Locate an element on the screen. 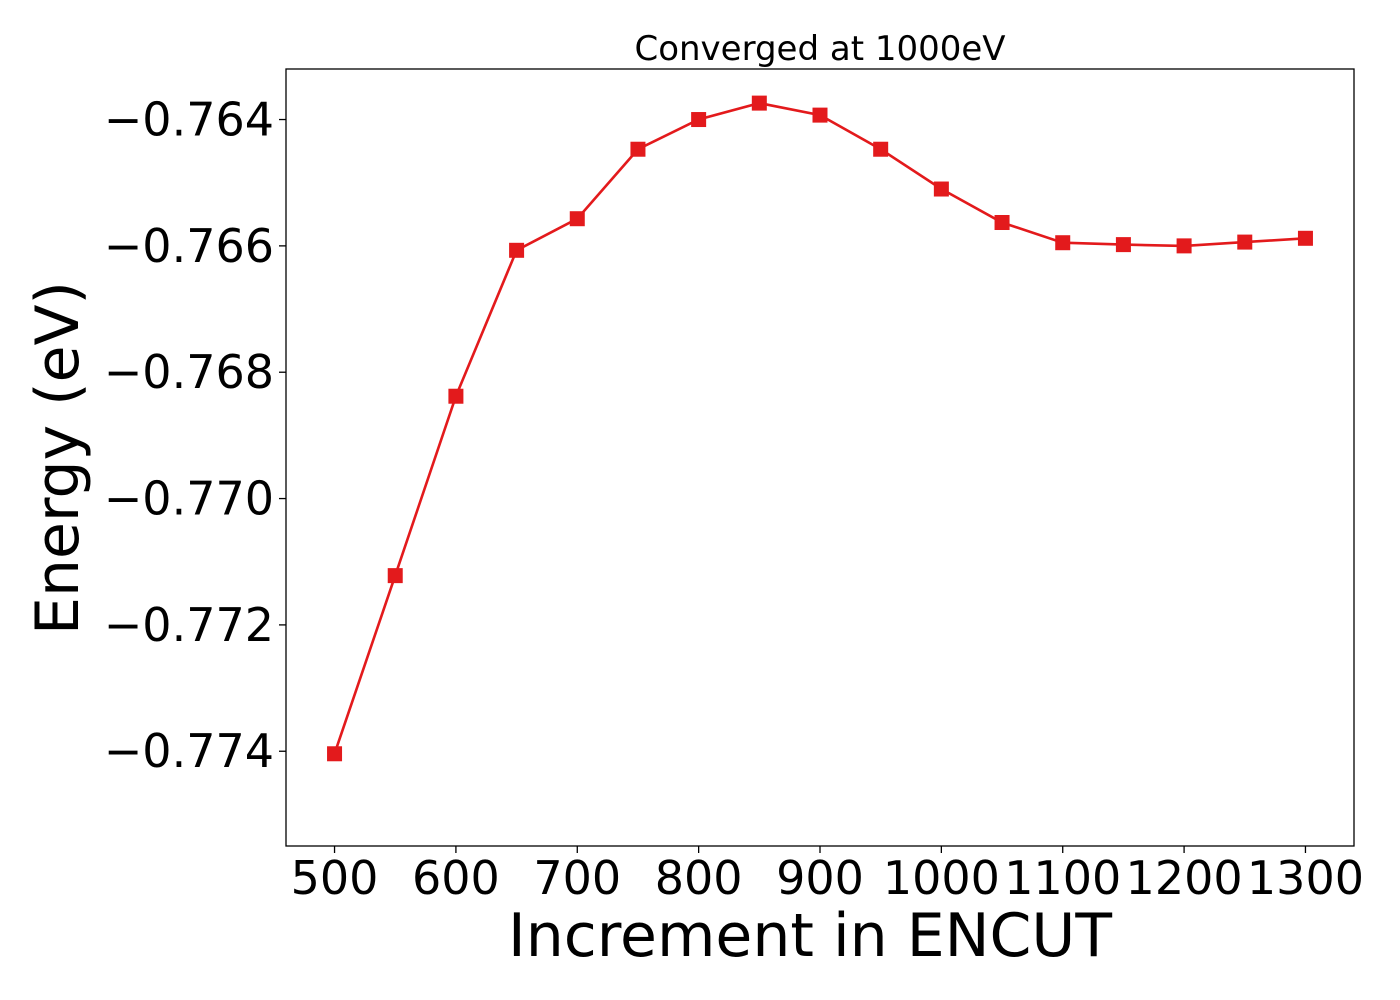 The width and height of the screenshot is (1400, 1000). x-tick-label: 600 is located at coordinates (456, 878).